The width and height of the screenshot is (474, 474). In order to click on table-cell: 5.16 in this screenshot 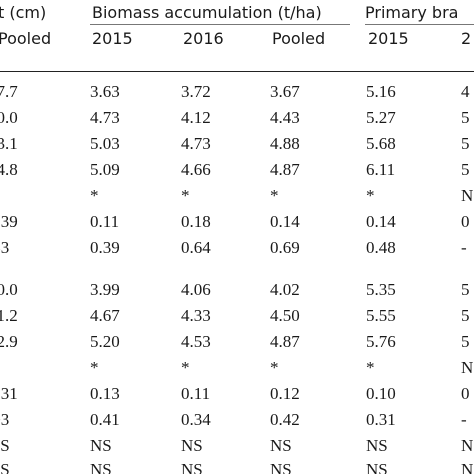, I will do `click(381, 91)`.